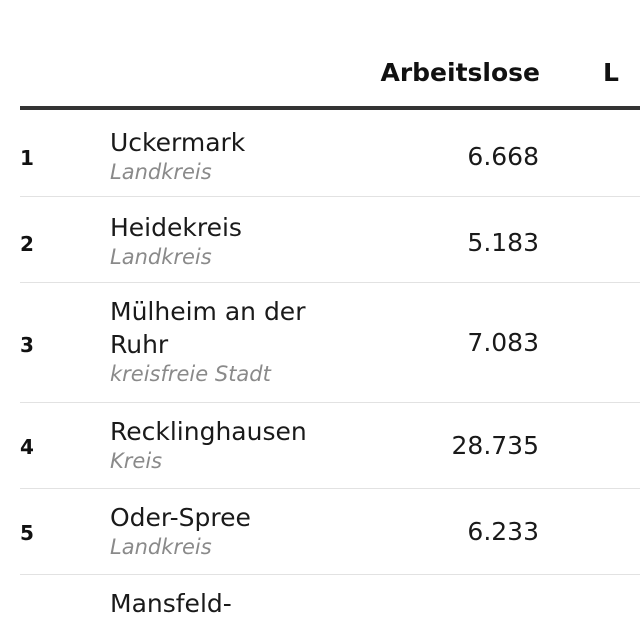 The image size is (640, 640). Describe the element at coordinates (27, 244) in the screenshot. I see `row-rank: 2` at that location.